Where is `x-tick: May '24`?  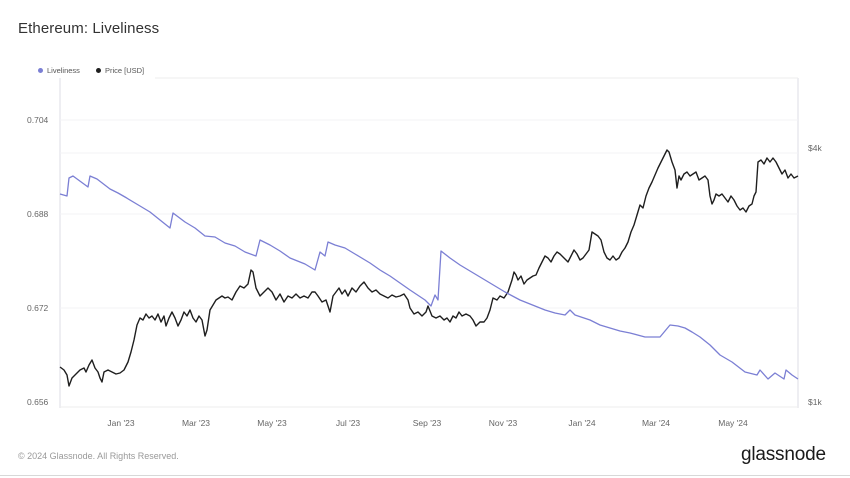 x-tick: May '24 is located at coordinates (733, 423).